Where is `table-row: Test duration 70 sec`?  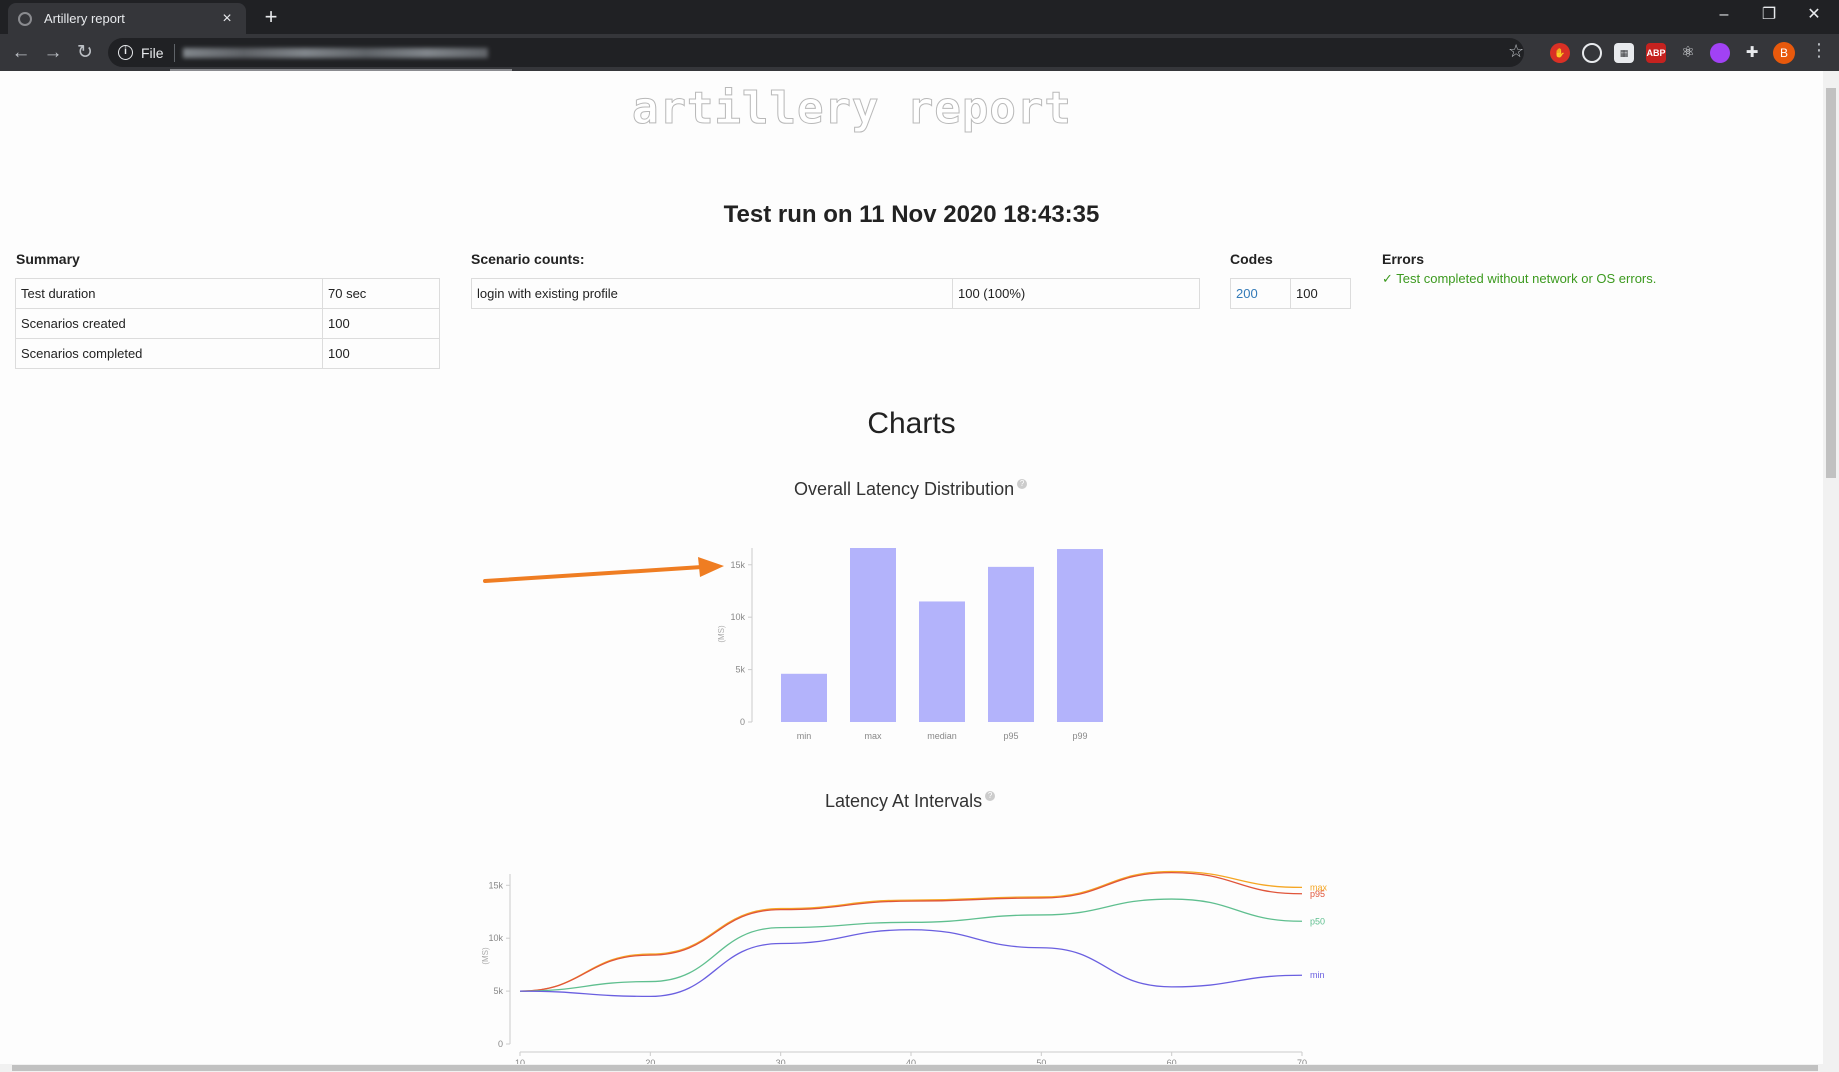 table-row: Test duration 70 sec is located at coordinates (227, 293).